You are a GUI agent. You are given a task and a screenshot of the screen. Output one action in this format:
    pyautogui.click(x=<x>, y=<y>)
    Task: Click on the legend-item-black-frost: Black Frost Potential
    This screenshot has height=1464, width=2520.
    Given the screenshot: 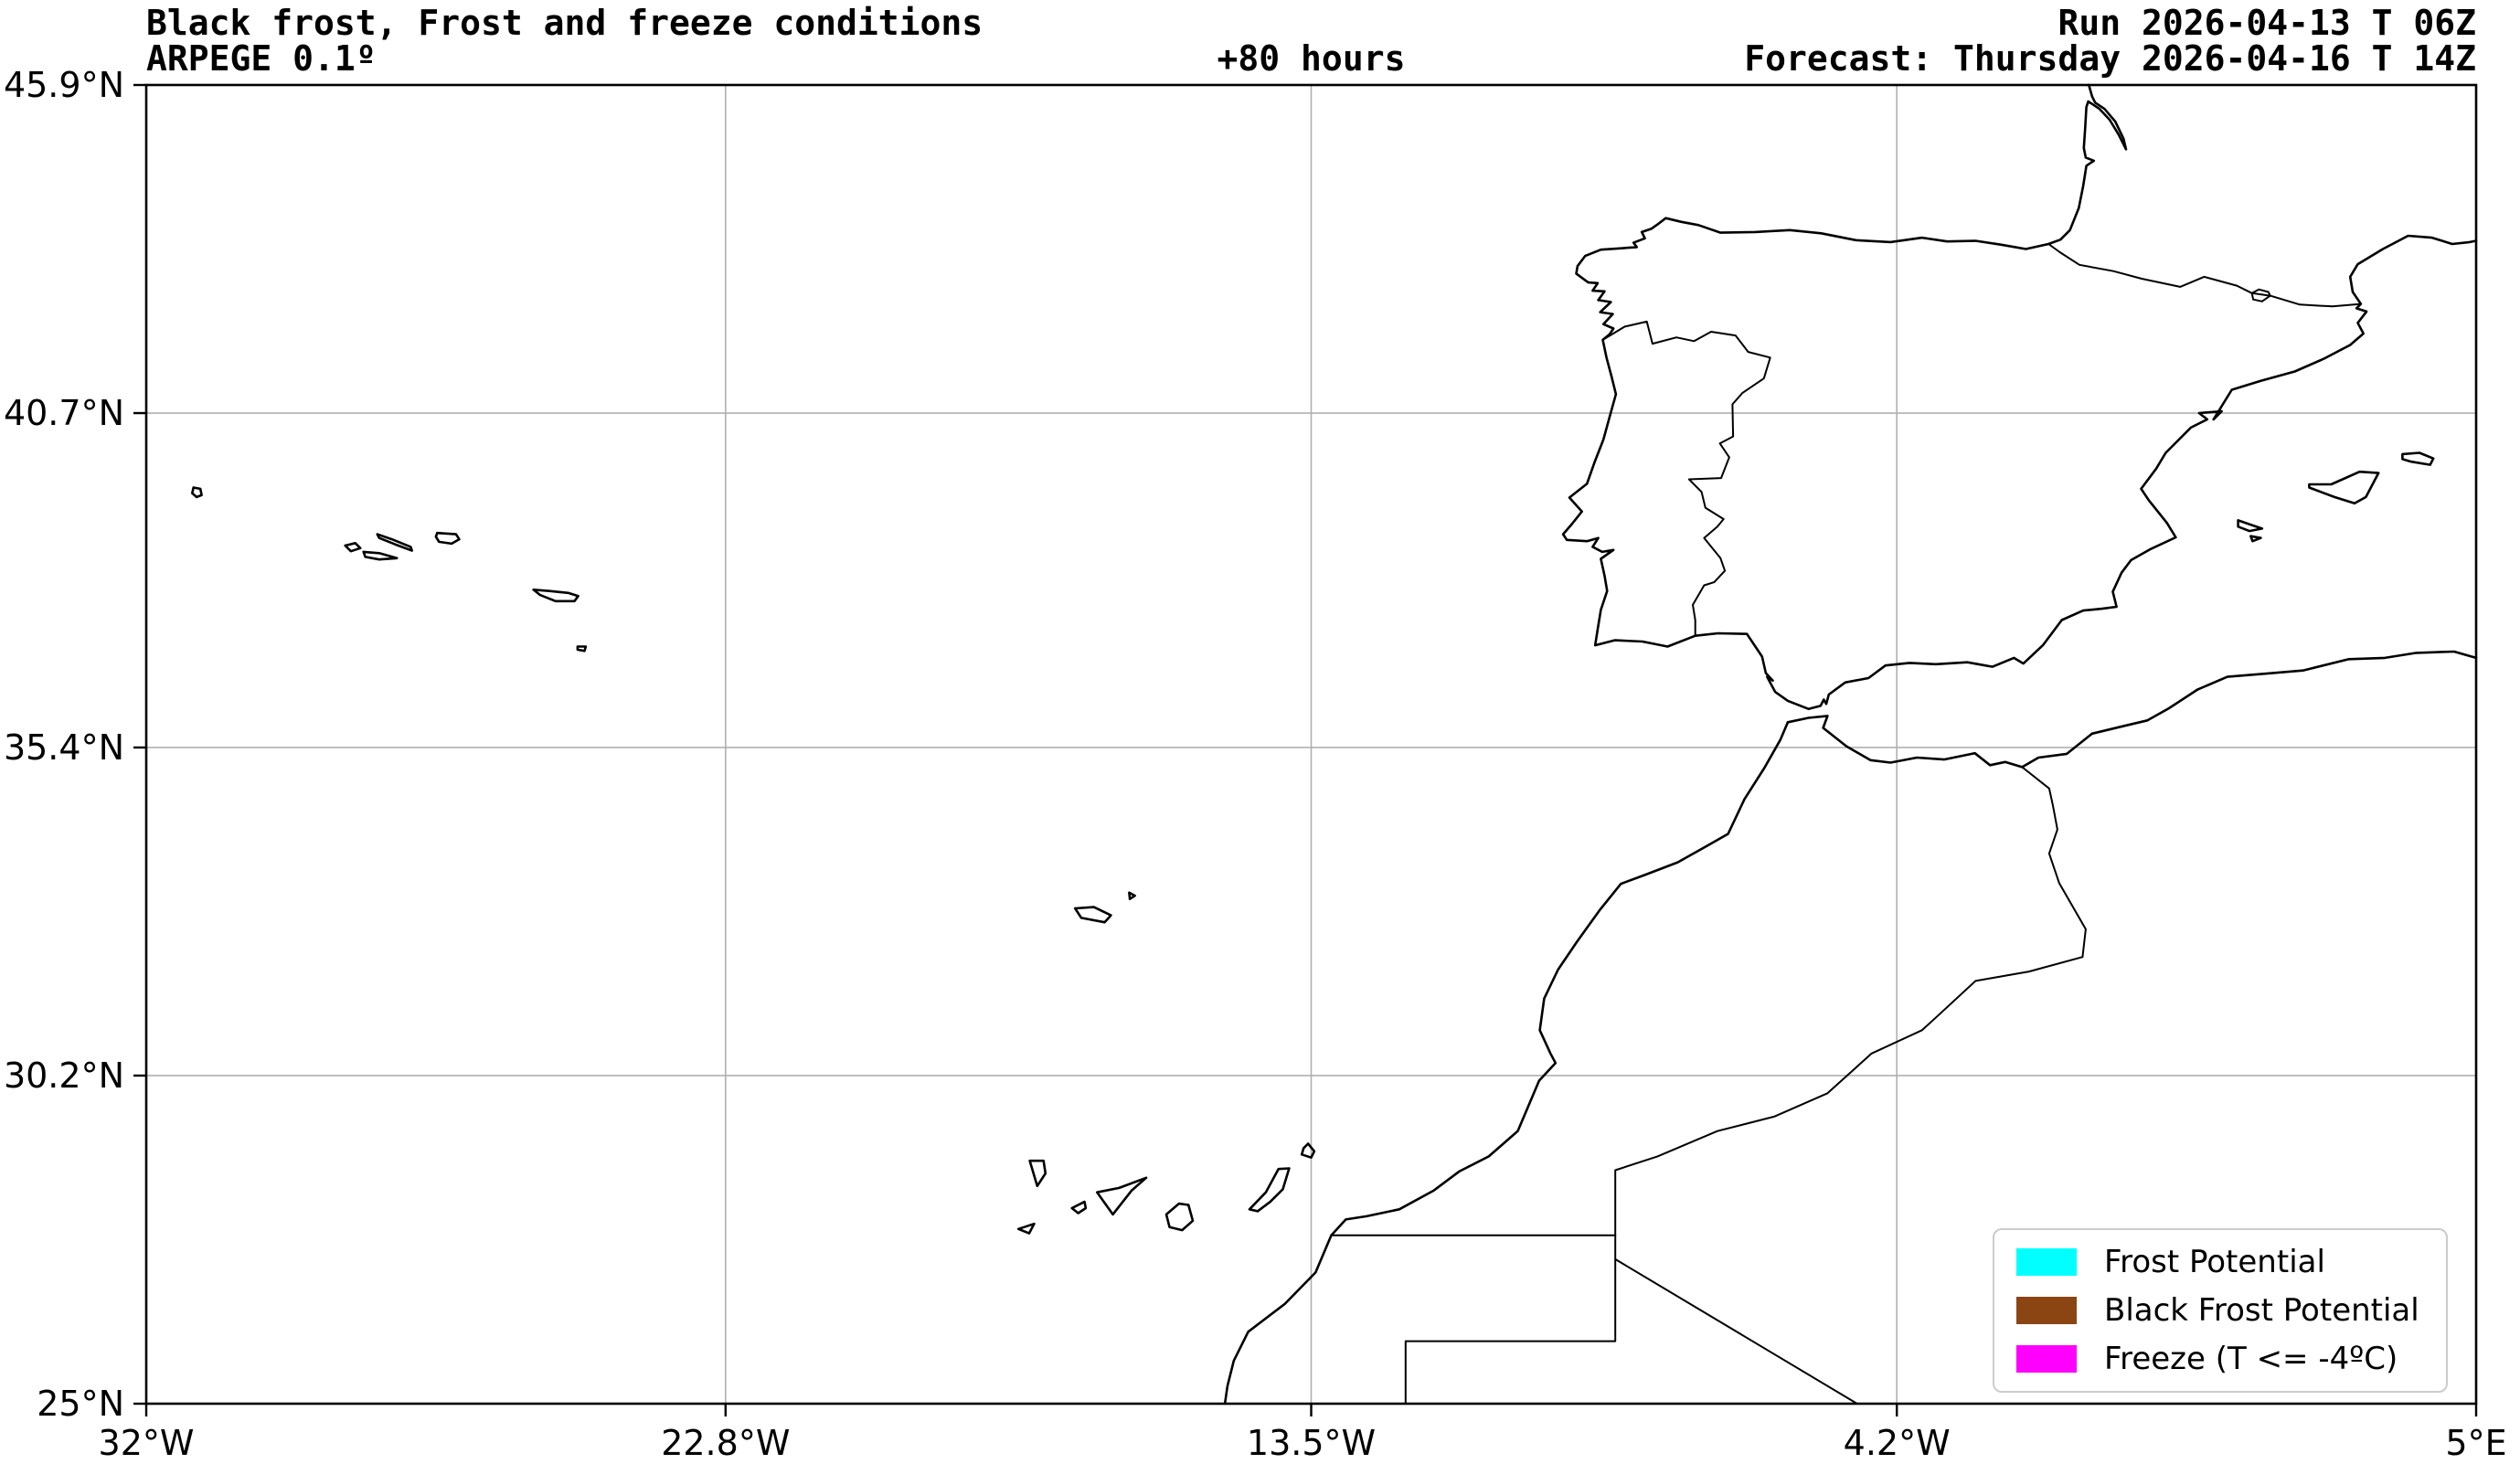 What is the action you would take?
    pyautogui.click(x=2231, y=1310)
    